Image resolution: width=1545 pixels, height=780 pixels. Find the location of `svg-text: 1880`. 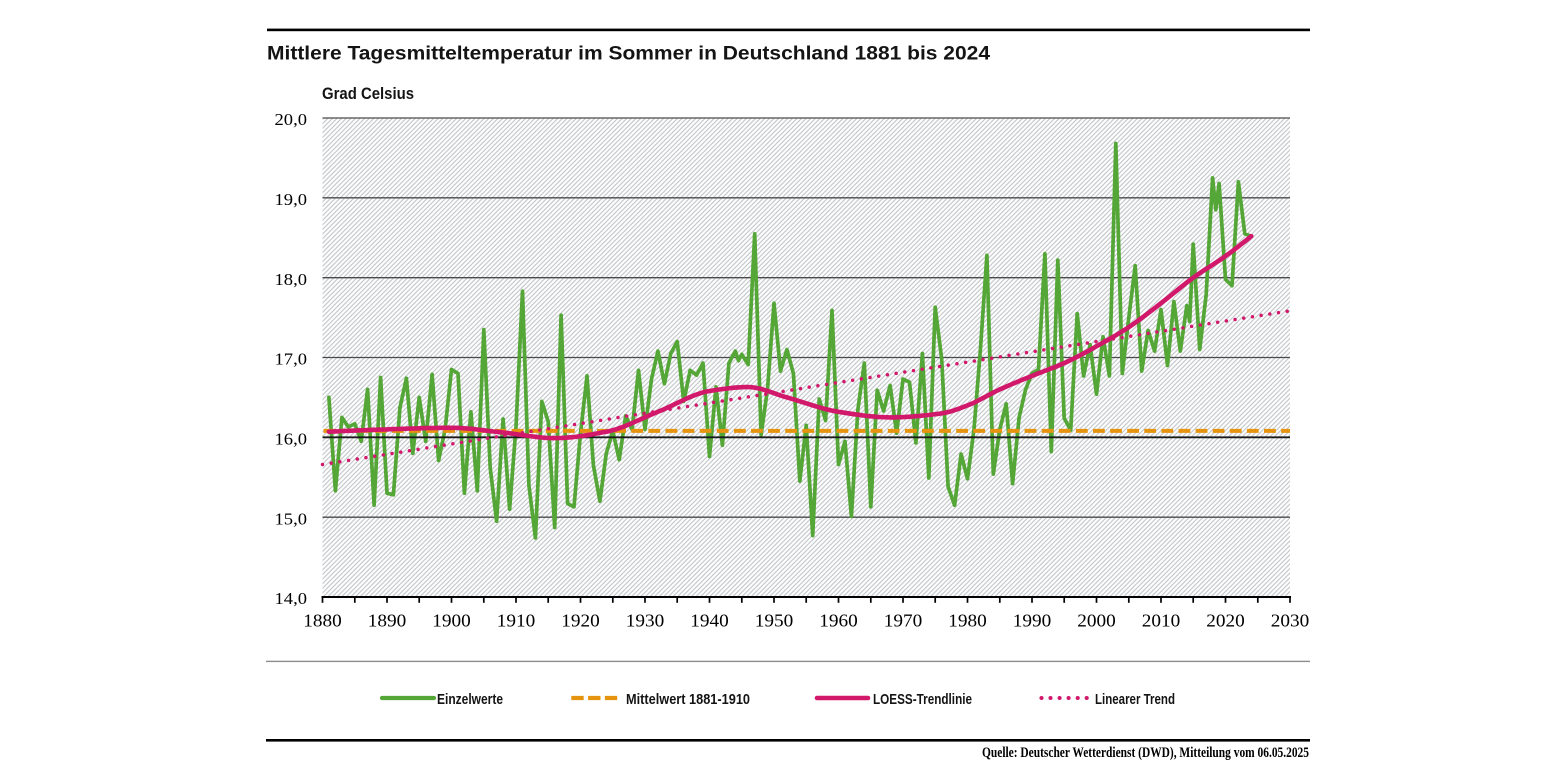

svg-text: 1880 is located at coordinates (322, 621).